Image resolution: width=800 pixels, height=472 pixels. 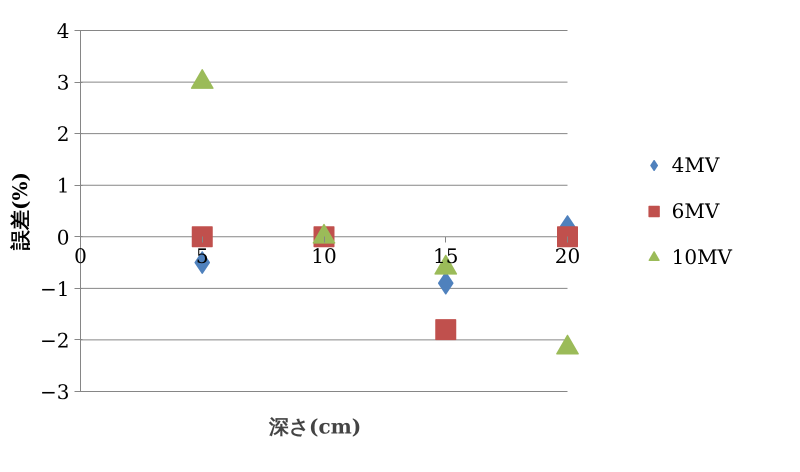 What do you see at coordinates (702, 256) in the screenshot?
I see `legend-label: 10MV` at bounding box center [702, 256].